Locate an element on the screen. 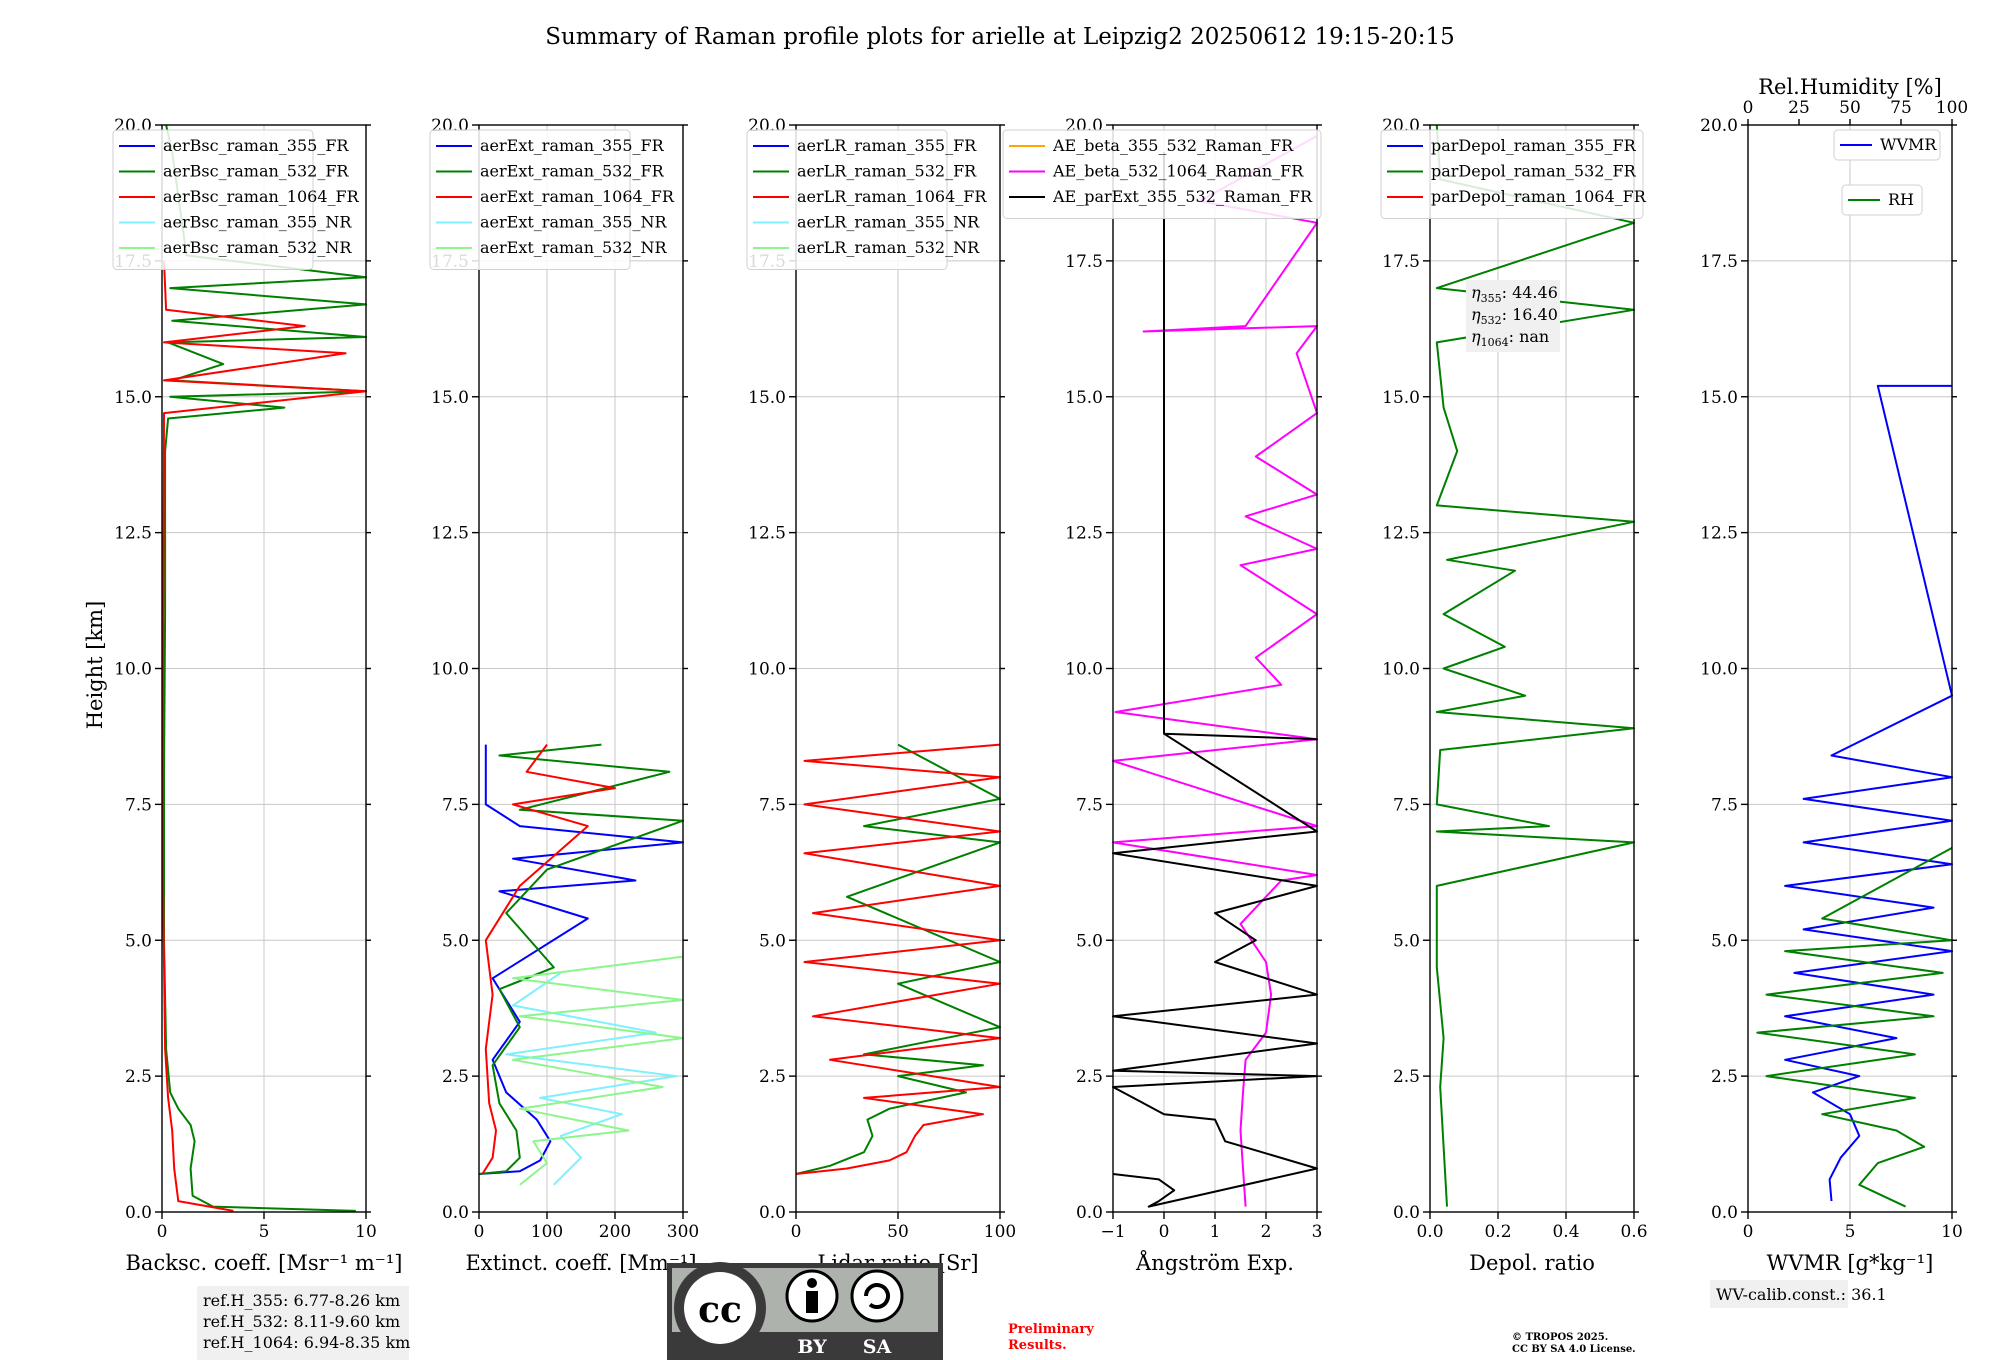 The width and height of the screenshot is (2000, 1360). series-line-AE_beta_532_1064_Raman_FR is located at coordinates (1215, 671).